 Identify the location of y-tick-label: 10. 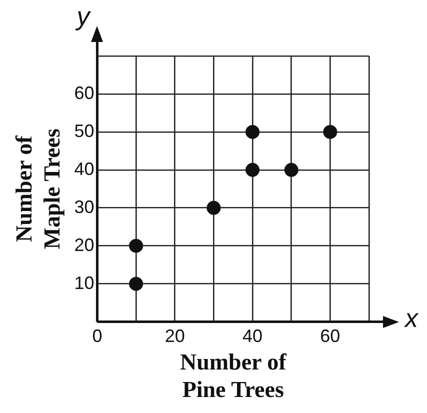
(84, 282).